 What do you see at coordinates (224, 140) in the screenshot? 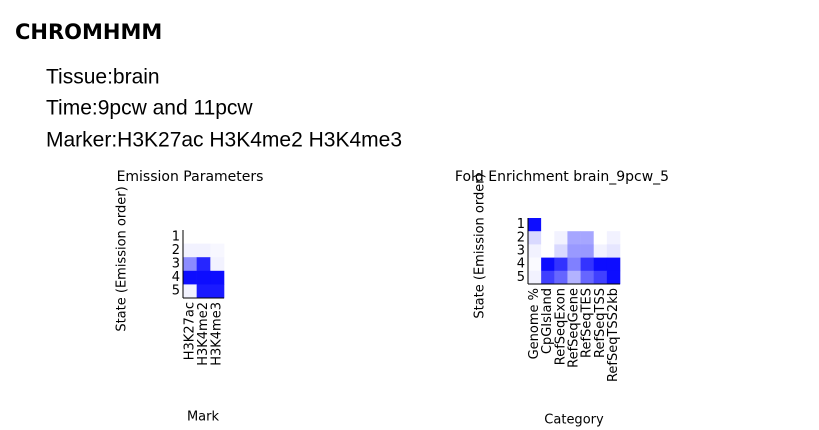
I see `info-line: Marker:H3K27ac H3K4me2 H3K4me3` at bounding box center [224, 140].